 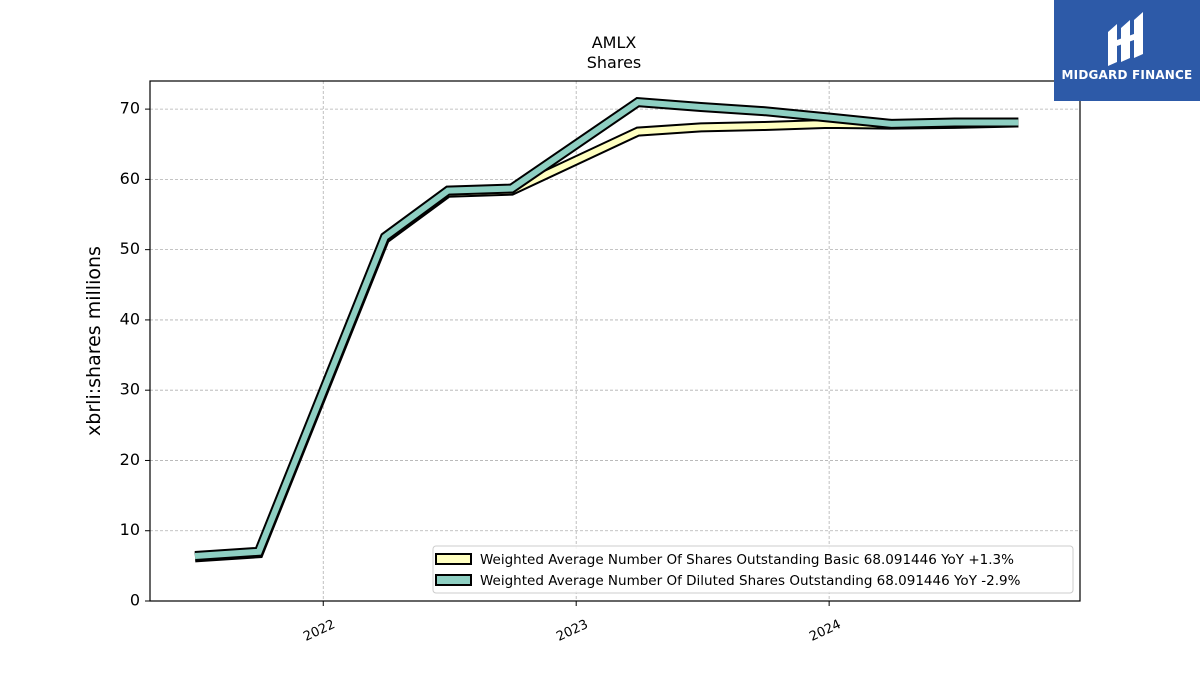 What do you see at coordinates (135, 354) in the screenshot?
I see `y-ticks: 0 10 20 30 40 50 60 70` at bounding box center [135, 354].